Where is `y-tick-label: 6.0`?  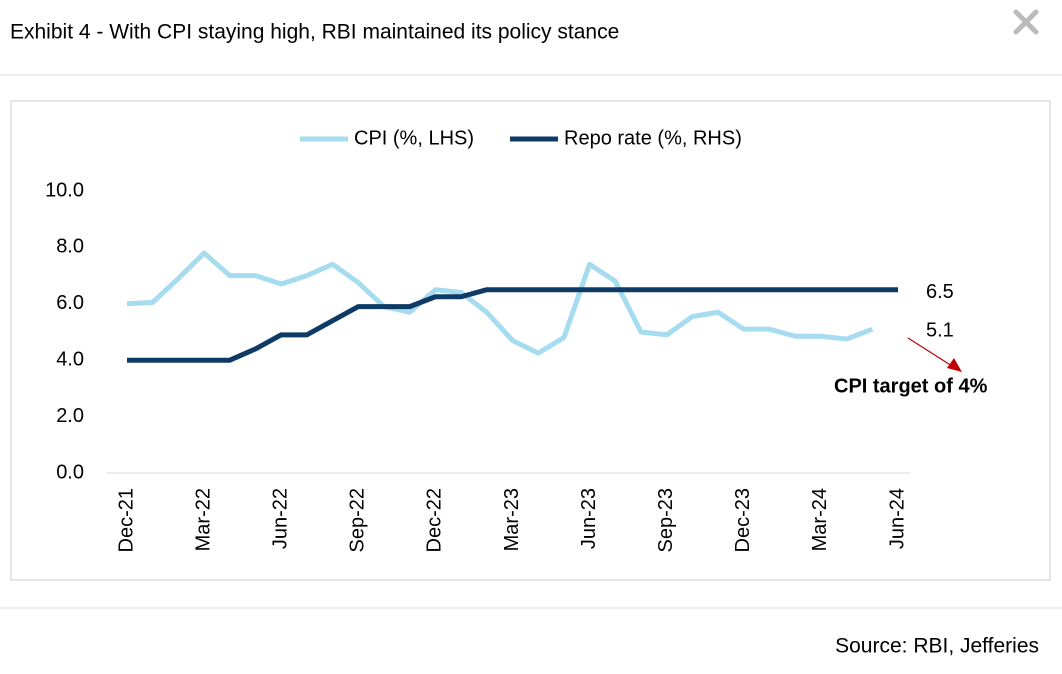
y-tick-label: 6.0 is located at coordinates (70, 303).